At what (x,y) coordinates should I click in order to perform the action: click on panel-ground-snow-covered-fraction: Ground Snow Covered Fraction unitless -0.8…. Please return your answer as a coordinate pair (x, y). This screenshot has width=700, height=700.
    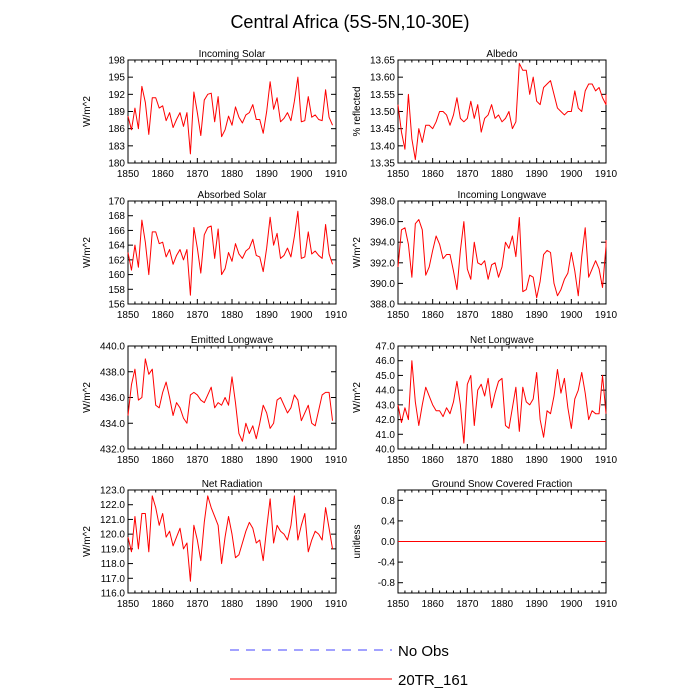
    Looking at the image, I should click on (485, 544).